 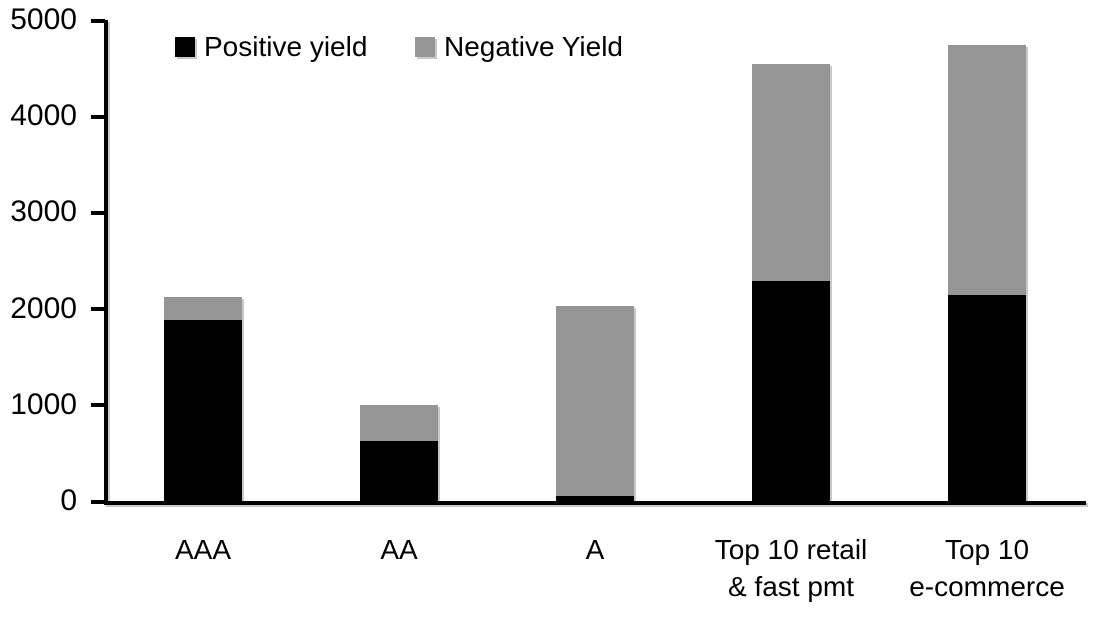 What do you see at coordinates (987, 568) in the screenshot?
I see `x-category-label-top-10: Top 10 e-commerce` at bounding box center [987, 568].